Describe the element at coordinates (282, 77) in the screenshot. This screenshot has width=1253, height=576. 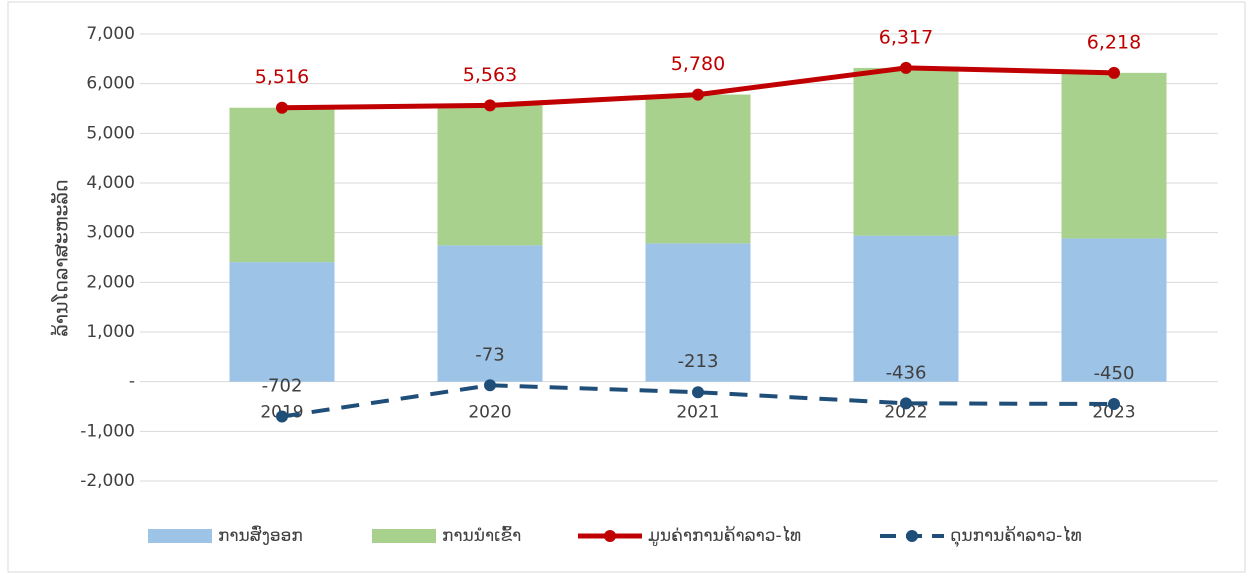
I see `data-label: 5,516` at that location.